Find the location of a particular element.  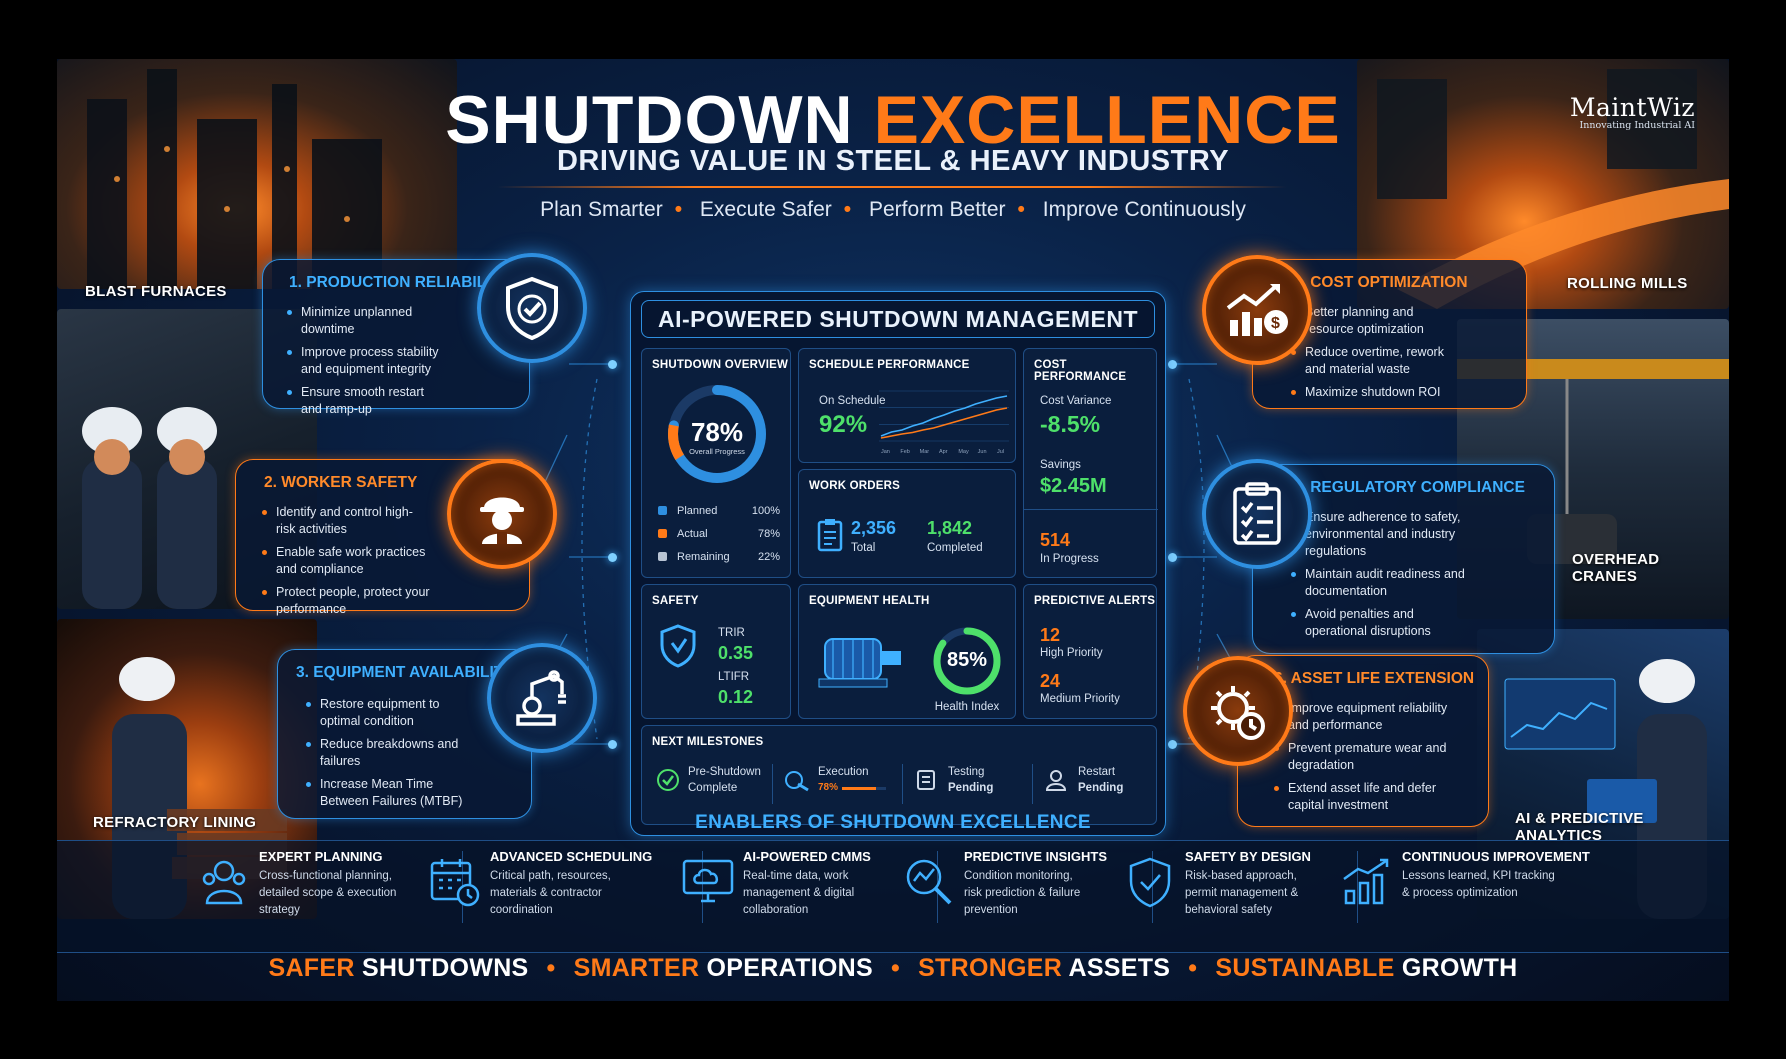

worker-icon is located at coordinates (502, 514).